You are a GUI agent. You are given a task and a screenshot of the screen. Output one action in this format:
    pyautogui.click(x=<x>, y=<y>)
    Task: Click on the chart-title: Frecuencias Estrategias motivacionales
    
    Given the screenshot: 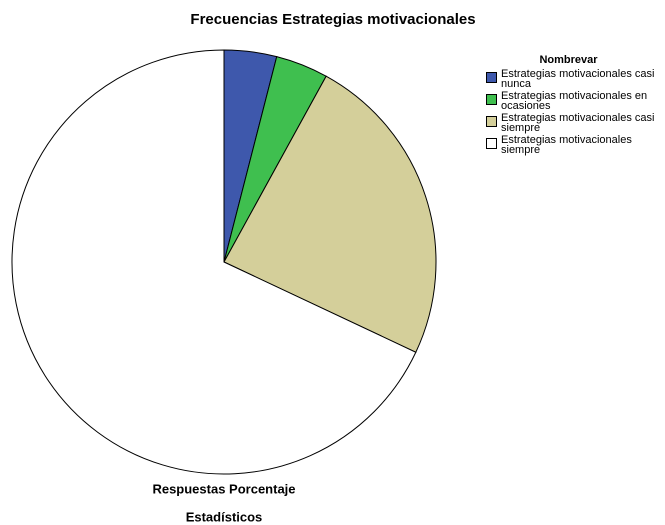 What is the action you would take?
    pyautogui.click(x=332, y=19)
    